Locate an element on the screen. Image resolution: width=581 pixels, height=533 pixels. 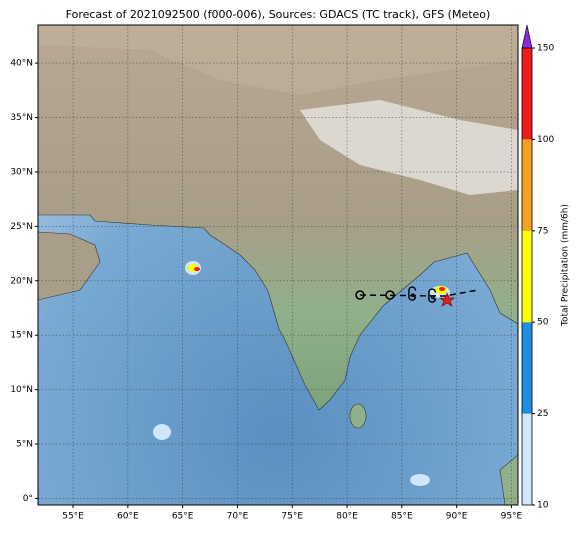
colorbar-tick-label: 50 is located at coordinates (543, 323).